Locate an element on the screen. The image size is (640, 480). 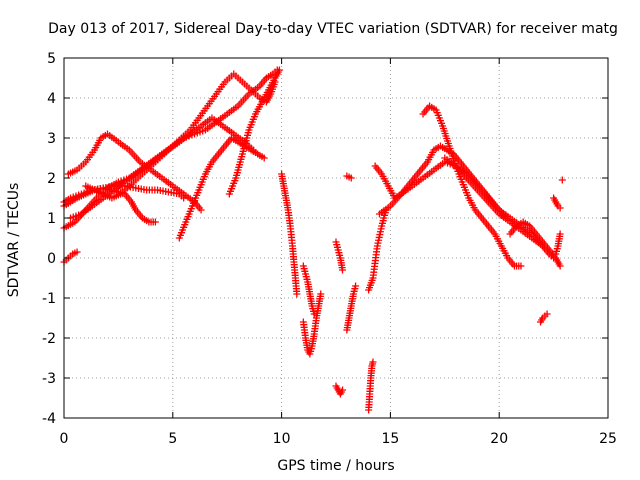
series-arc-m is located at coordinates (339, 390).